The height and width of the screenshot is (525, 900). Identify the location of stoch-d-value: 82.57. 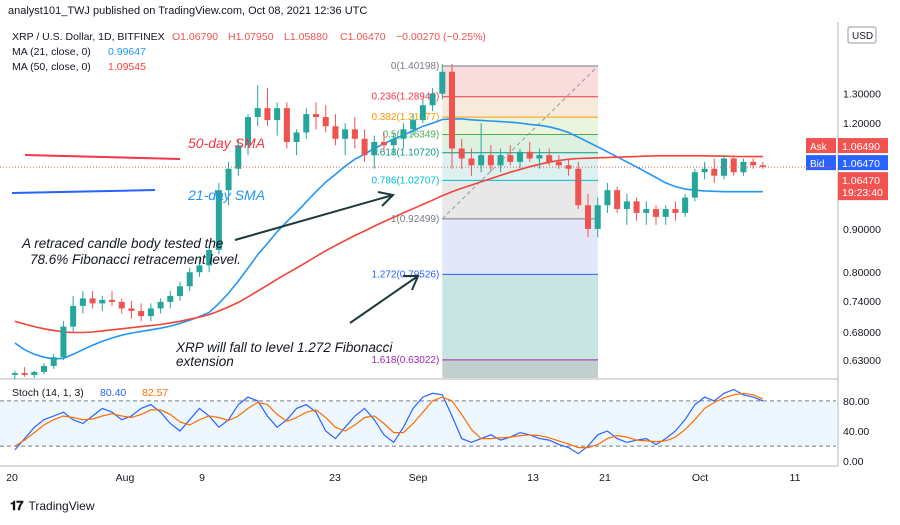
(155, 393).